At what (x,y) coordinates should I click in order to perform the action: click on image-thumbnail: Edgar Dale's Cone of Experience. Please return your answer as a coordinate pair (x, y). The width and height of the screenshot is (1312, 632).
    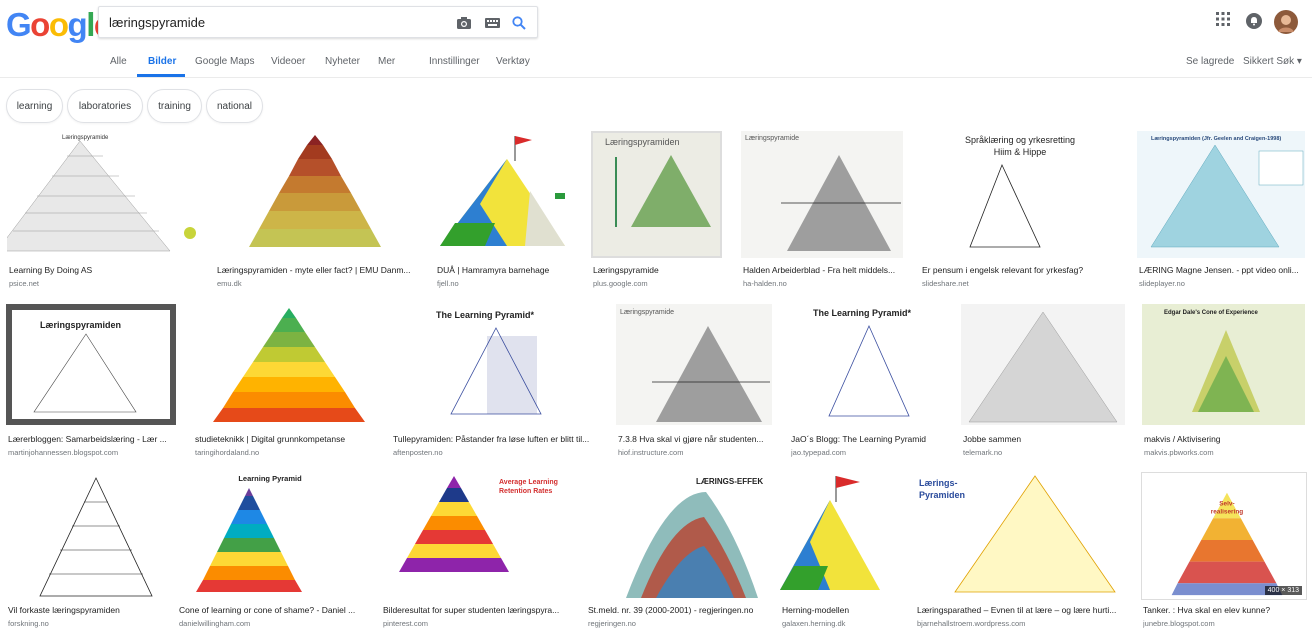
    Looking at the image, I should click on (1223, 364).